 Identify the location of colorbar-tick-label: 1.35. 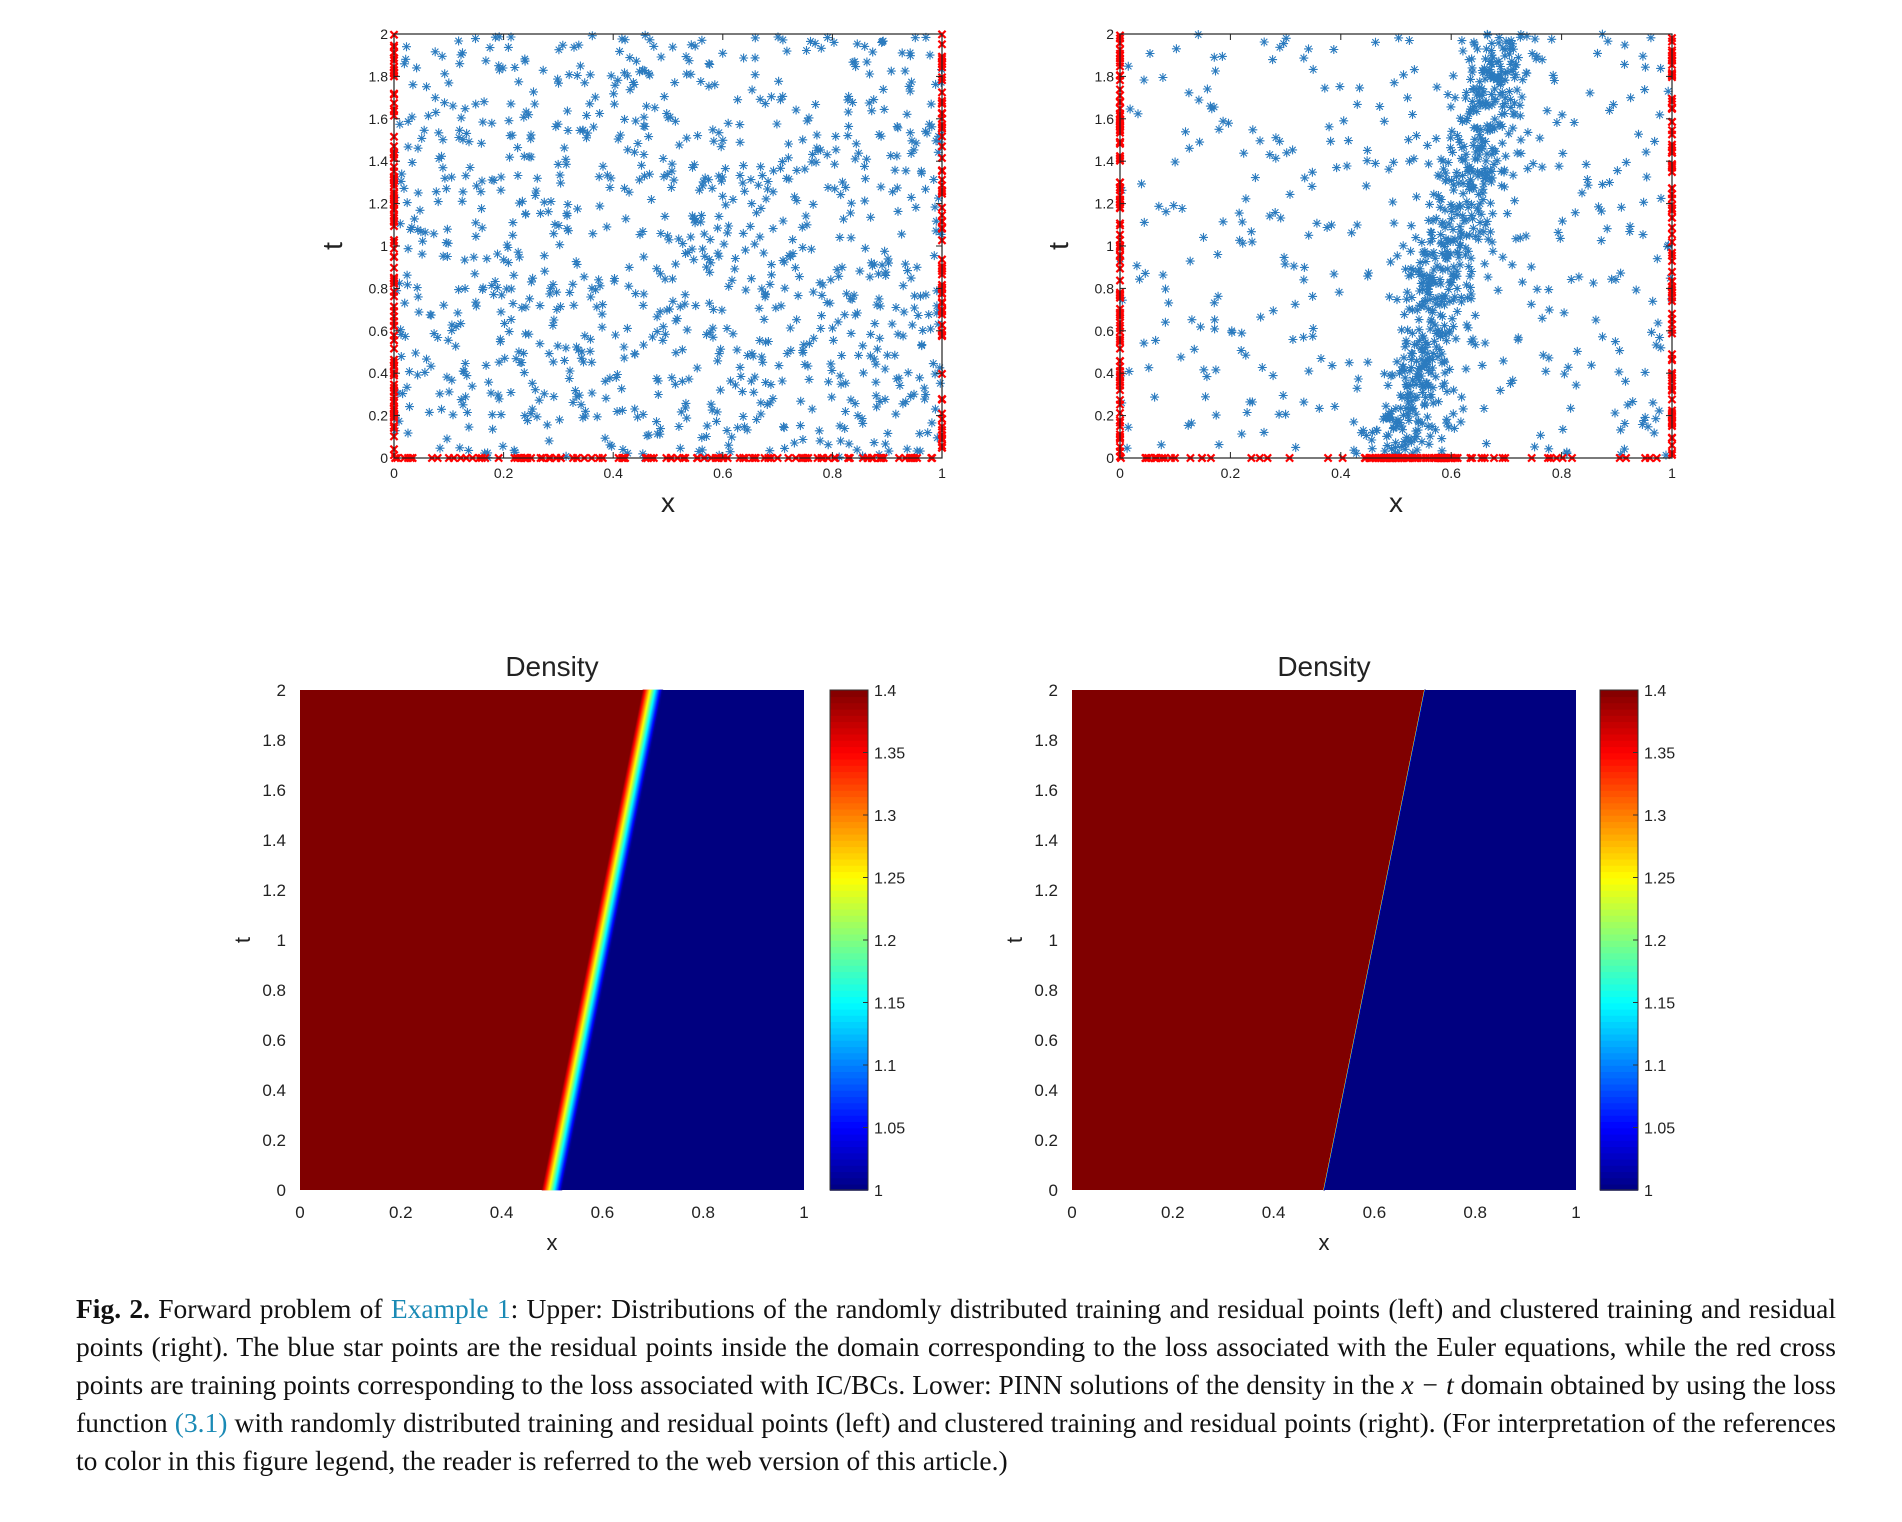
(1659, 754).